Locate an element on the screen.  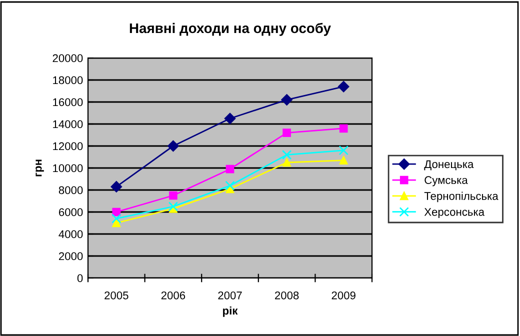
legend-label: Донецька is located at coordinates (449, 165).